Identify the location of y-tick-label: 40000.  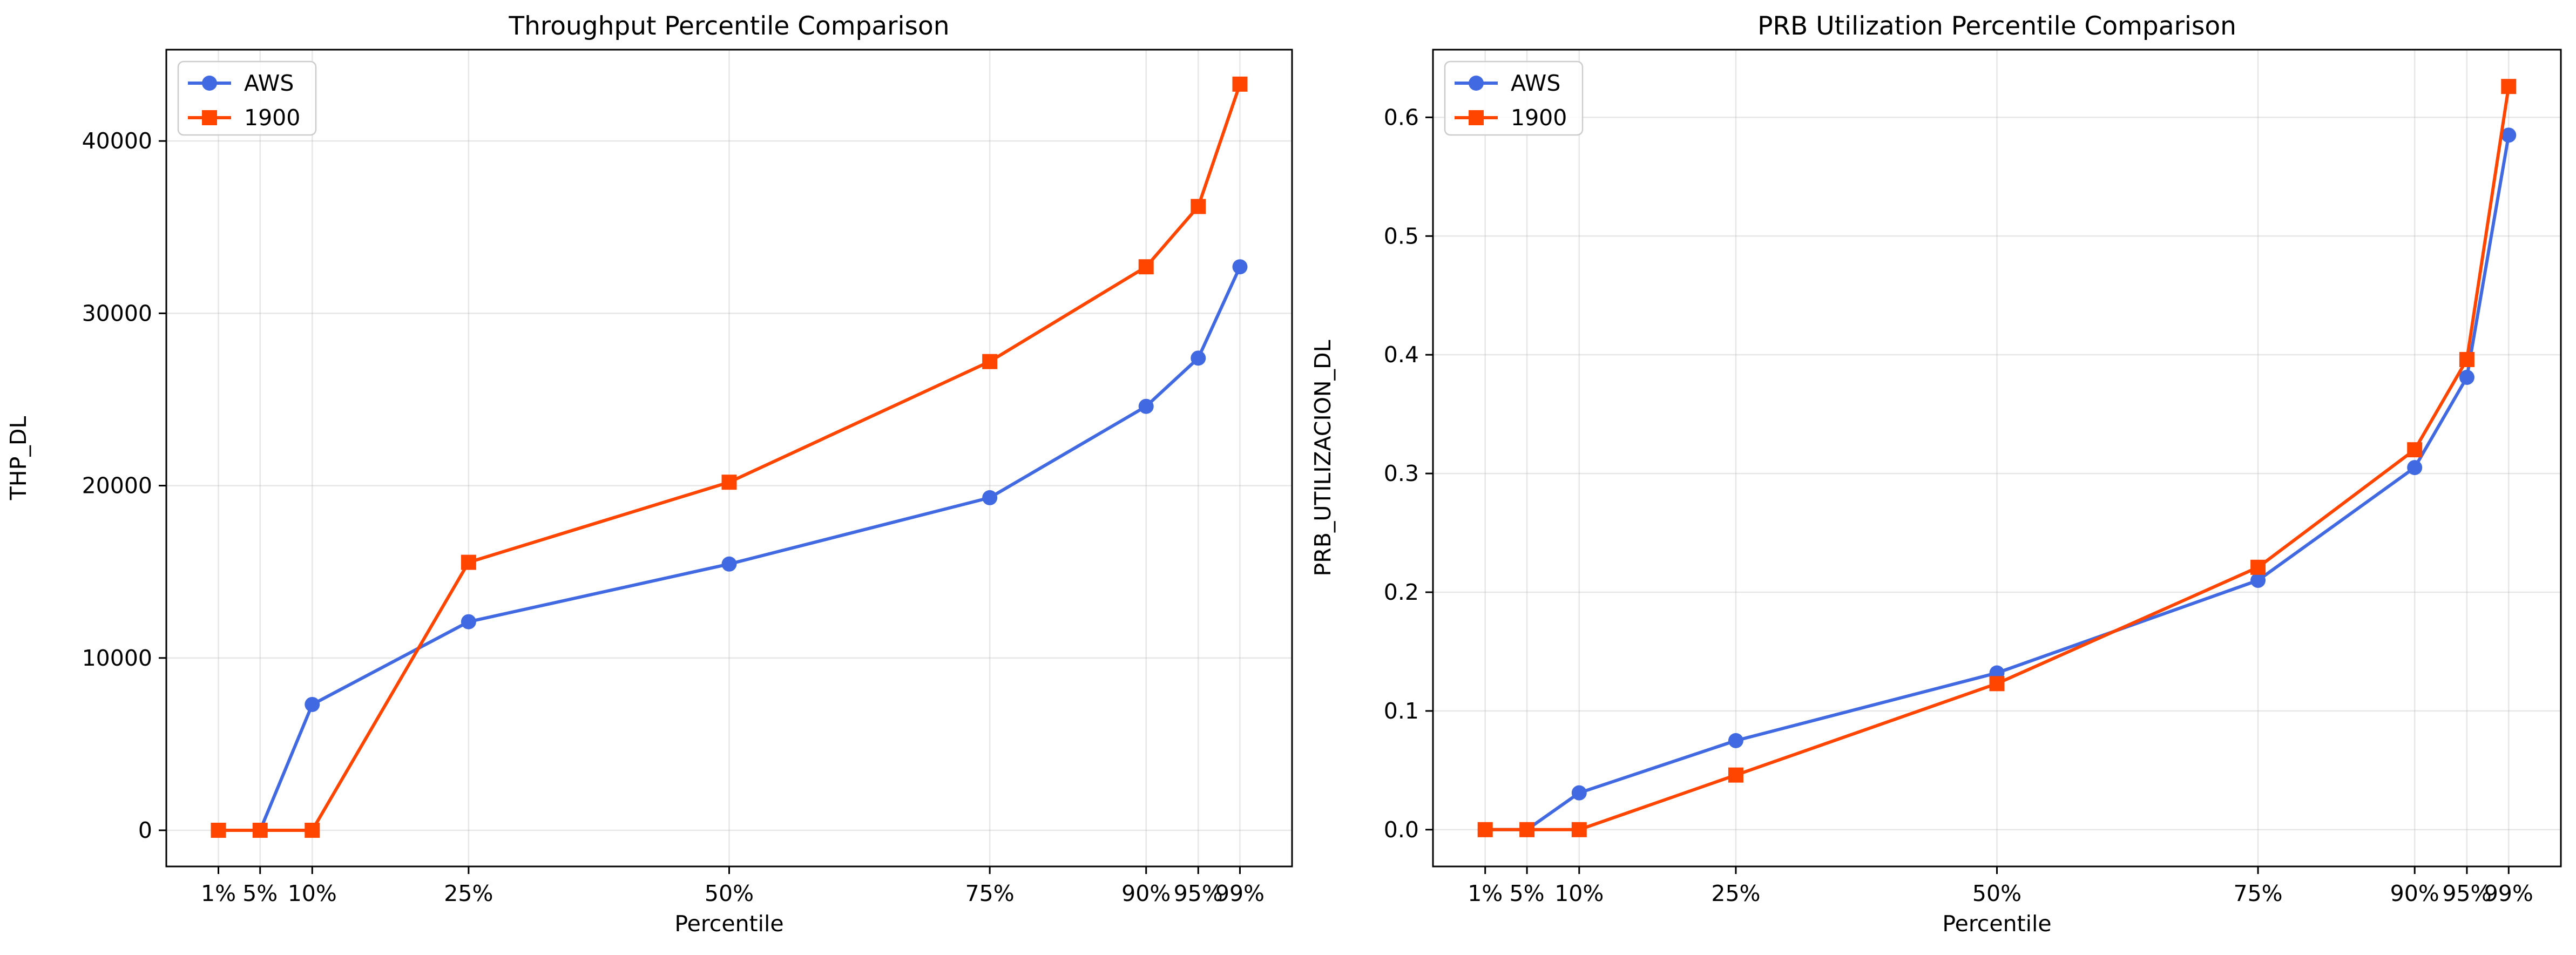
(117, 141).